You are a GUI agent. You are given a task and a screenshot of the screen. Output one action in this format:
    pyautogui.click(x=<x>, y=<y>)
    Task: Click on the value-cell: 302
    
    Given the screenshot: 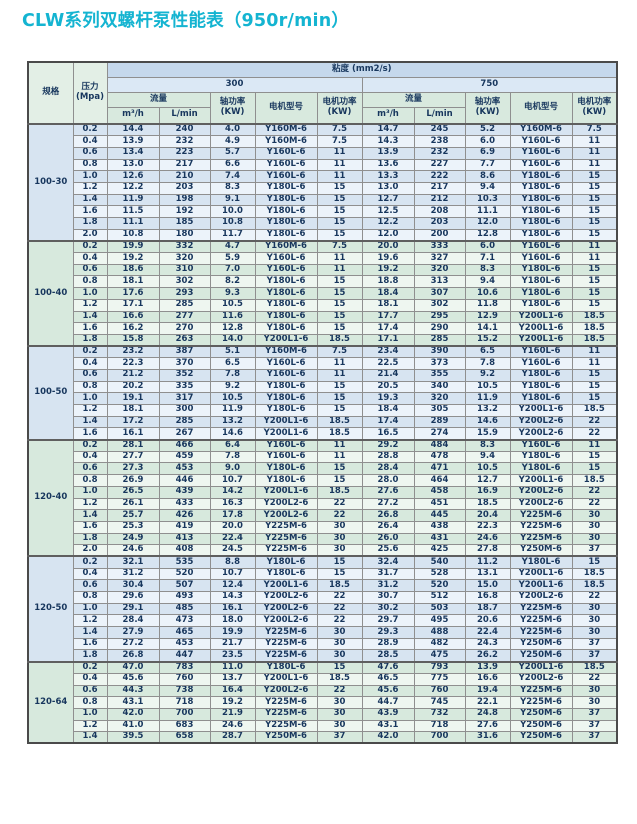 What is the action you would take?
    pyautogui.click(x=439, y=305)
    